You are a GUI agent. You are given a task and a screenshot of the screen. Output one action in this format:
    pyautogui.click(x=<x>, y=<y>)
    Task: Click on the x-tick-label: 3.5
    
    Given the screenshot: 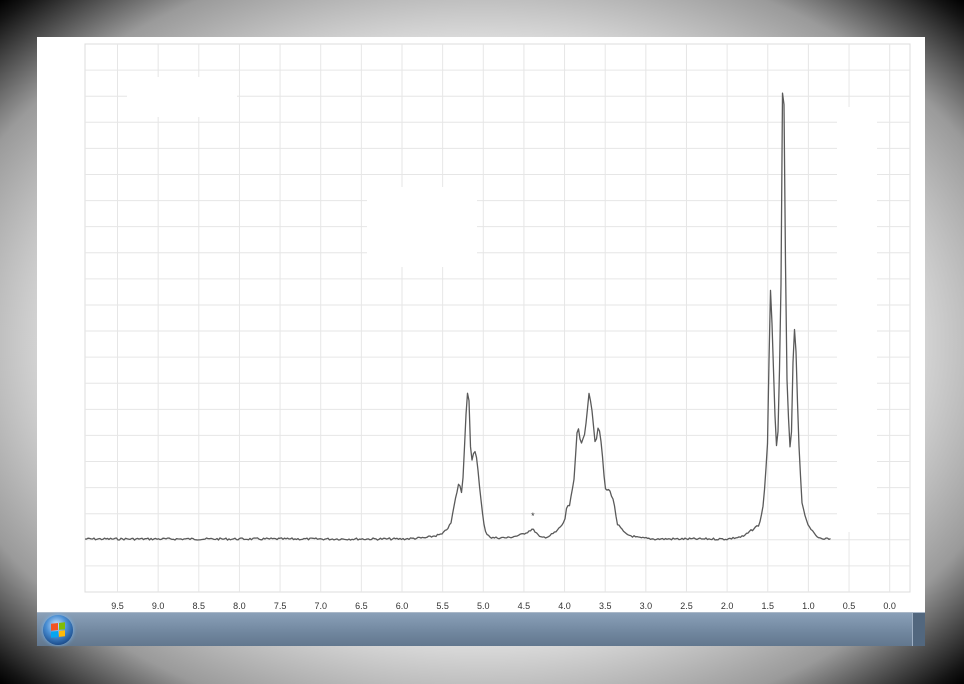 What is the action you would take?
    pyautogui.click(x=605, y=606)
    